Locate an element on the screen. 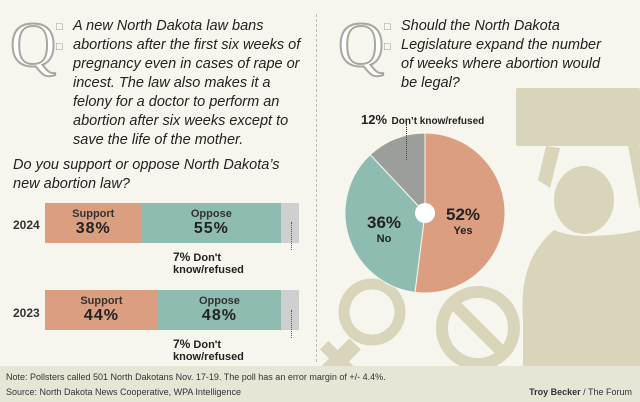 This screenshot has width=640, height=402. pie-value: 36% is located at coordinates (384, 222).